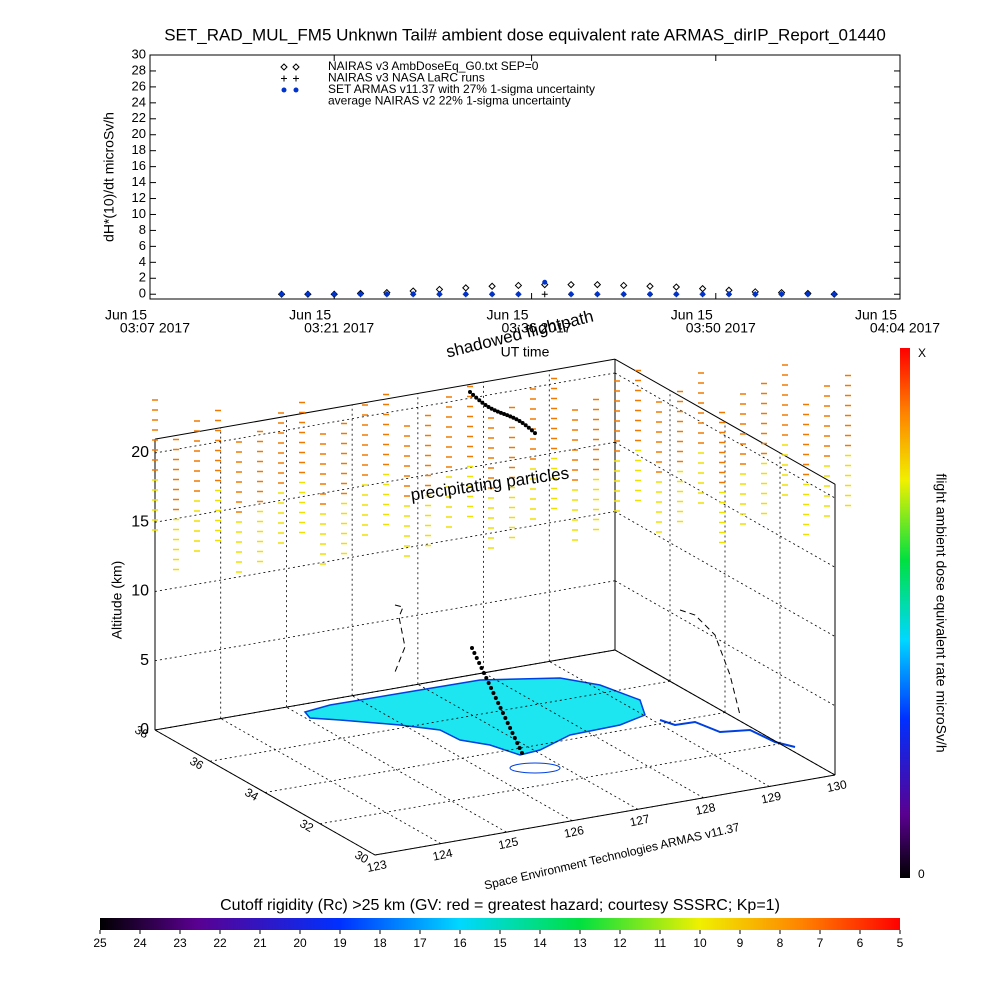 This screenshot has width=1000, height=1000. Describe the element at coordinates (377, 866) in the screenshot. I see `x-tick-label: 123` at that location.